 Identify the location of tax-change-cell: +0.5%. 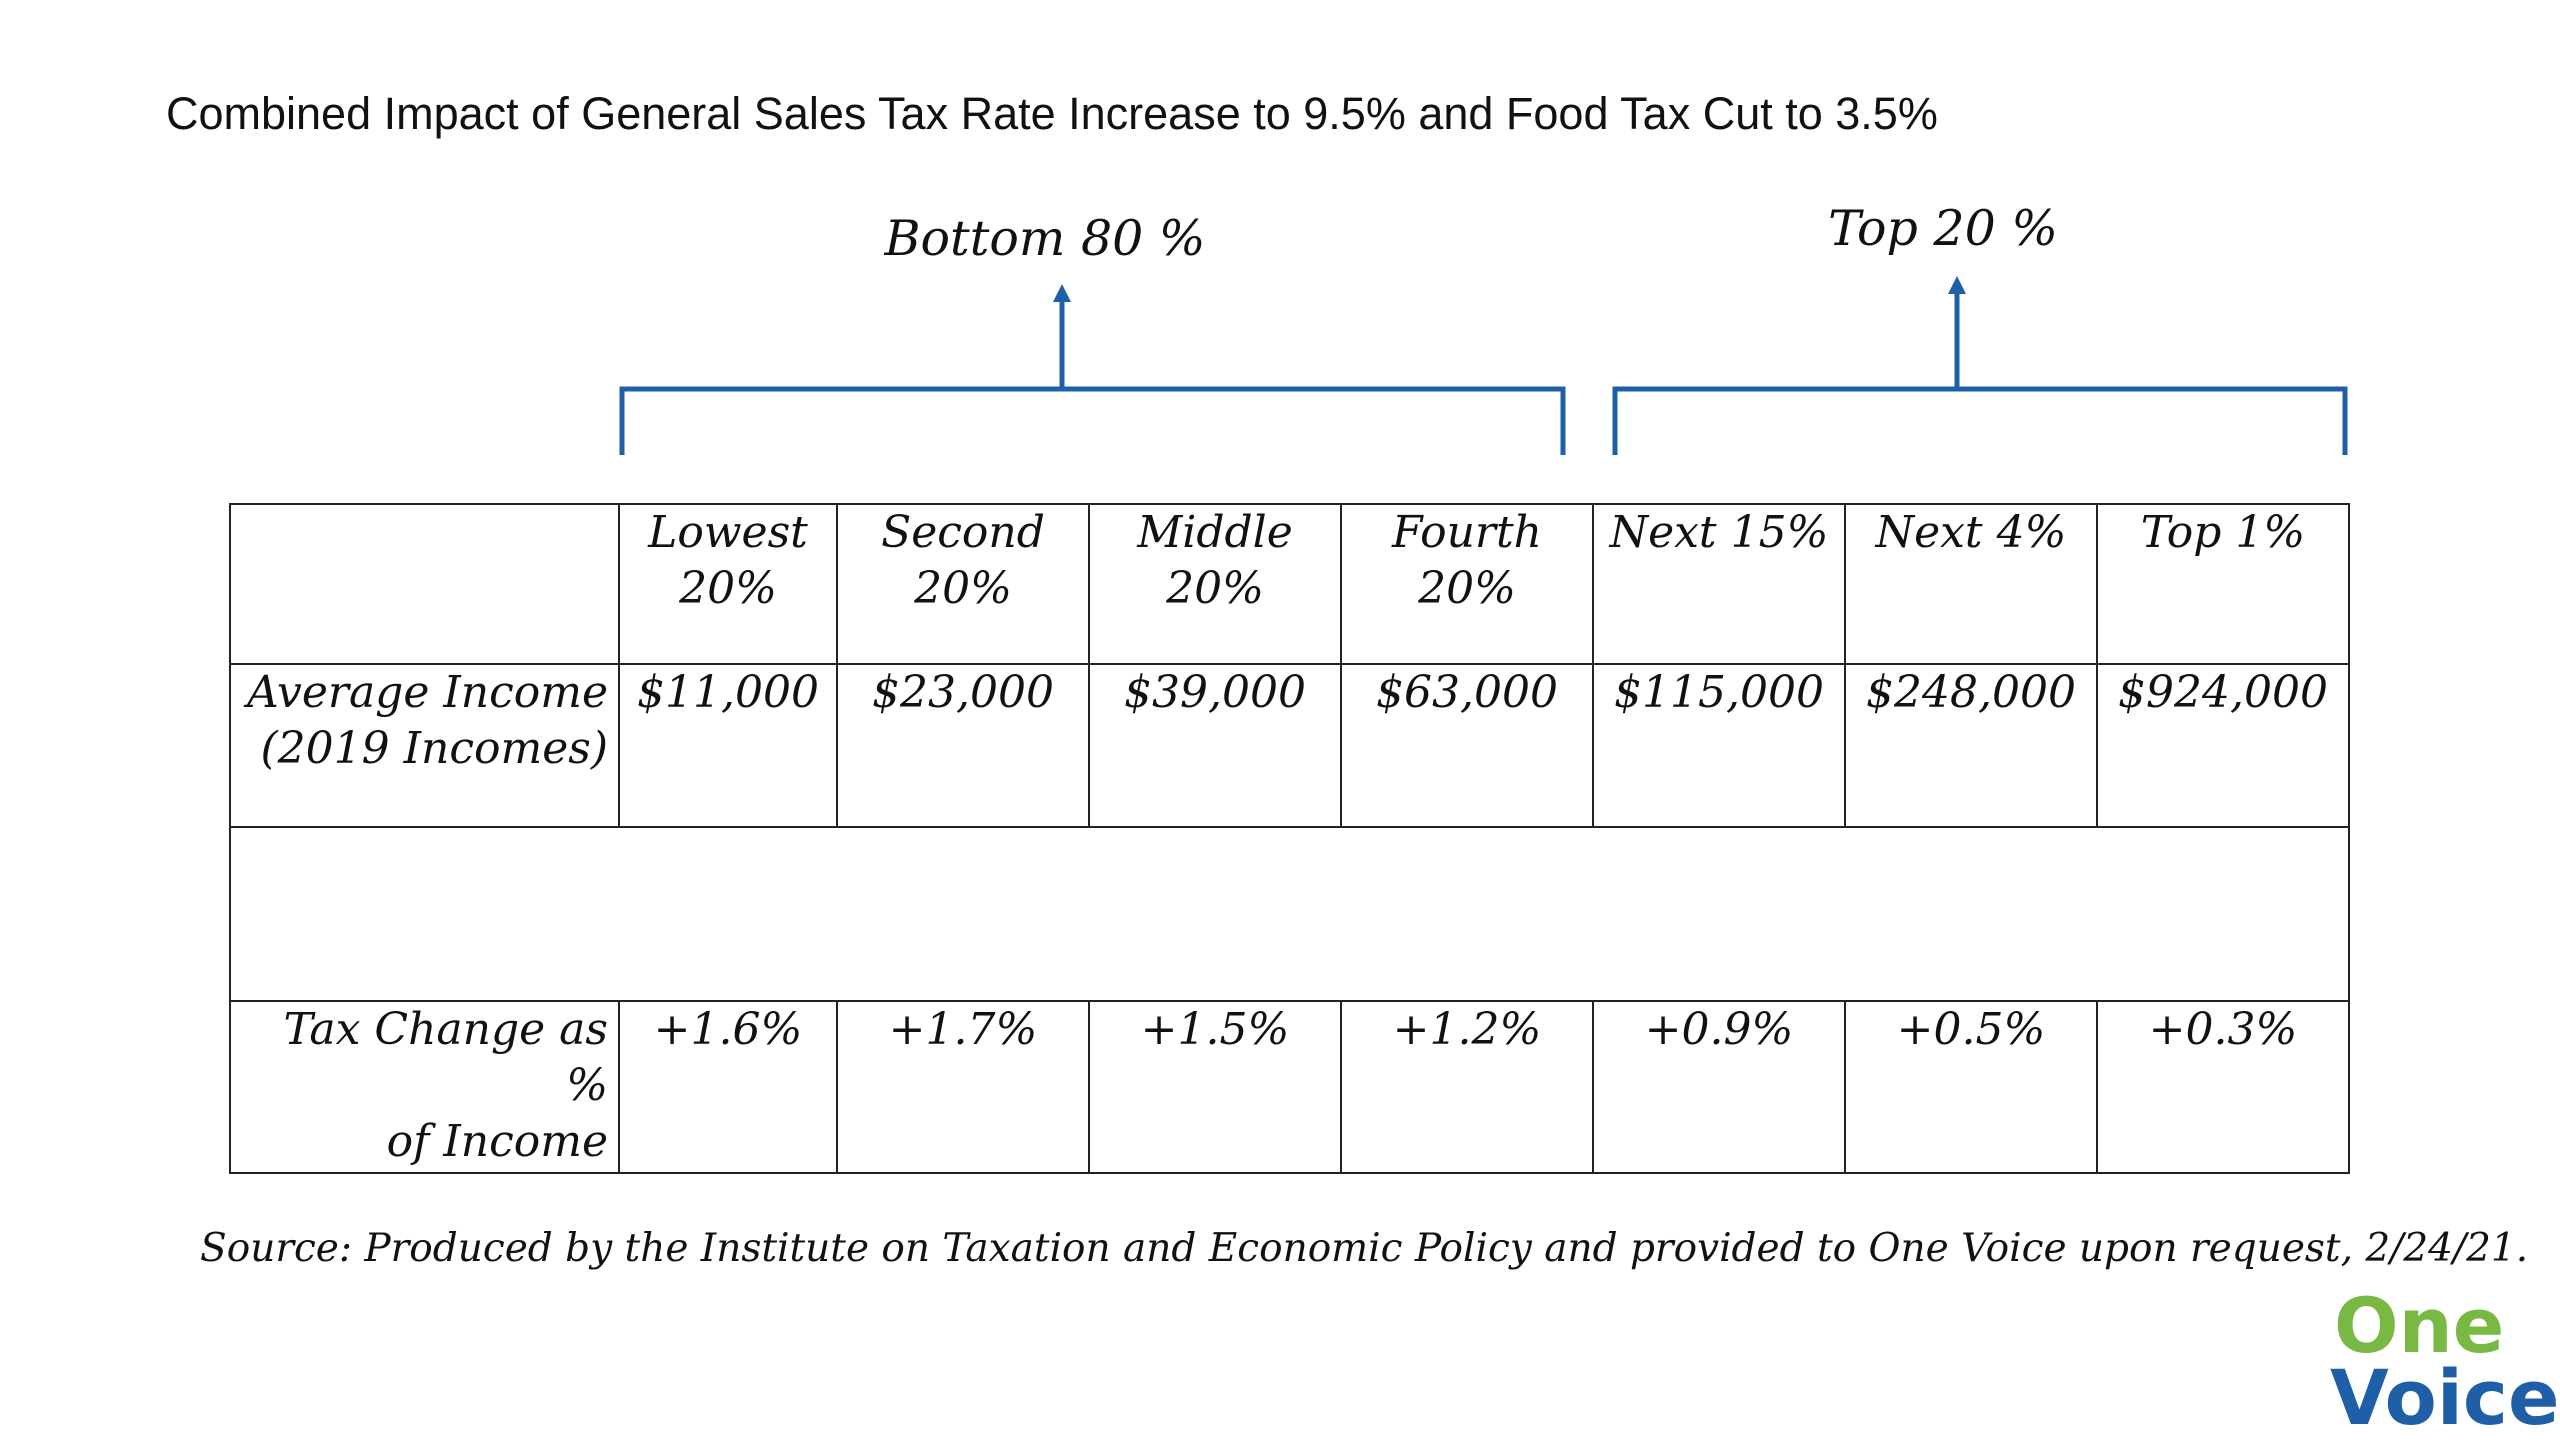
(1971, 1087).